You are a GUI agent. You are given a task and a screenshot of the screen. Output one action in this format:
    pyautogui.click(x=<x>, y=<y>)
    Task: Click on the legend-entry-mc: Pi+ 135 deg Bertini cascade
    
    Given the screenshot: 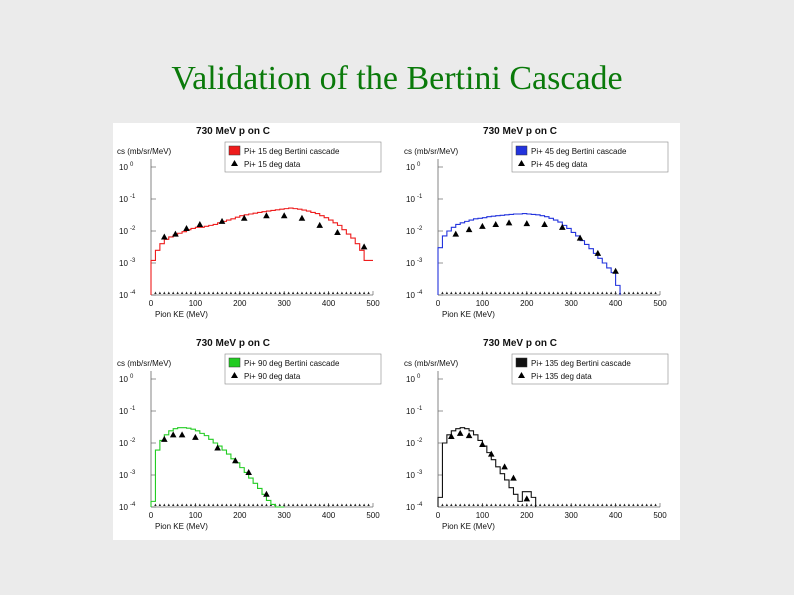 What is the action you would take?
    pyautogui.click(x=581, y=363)
    